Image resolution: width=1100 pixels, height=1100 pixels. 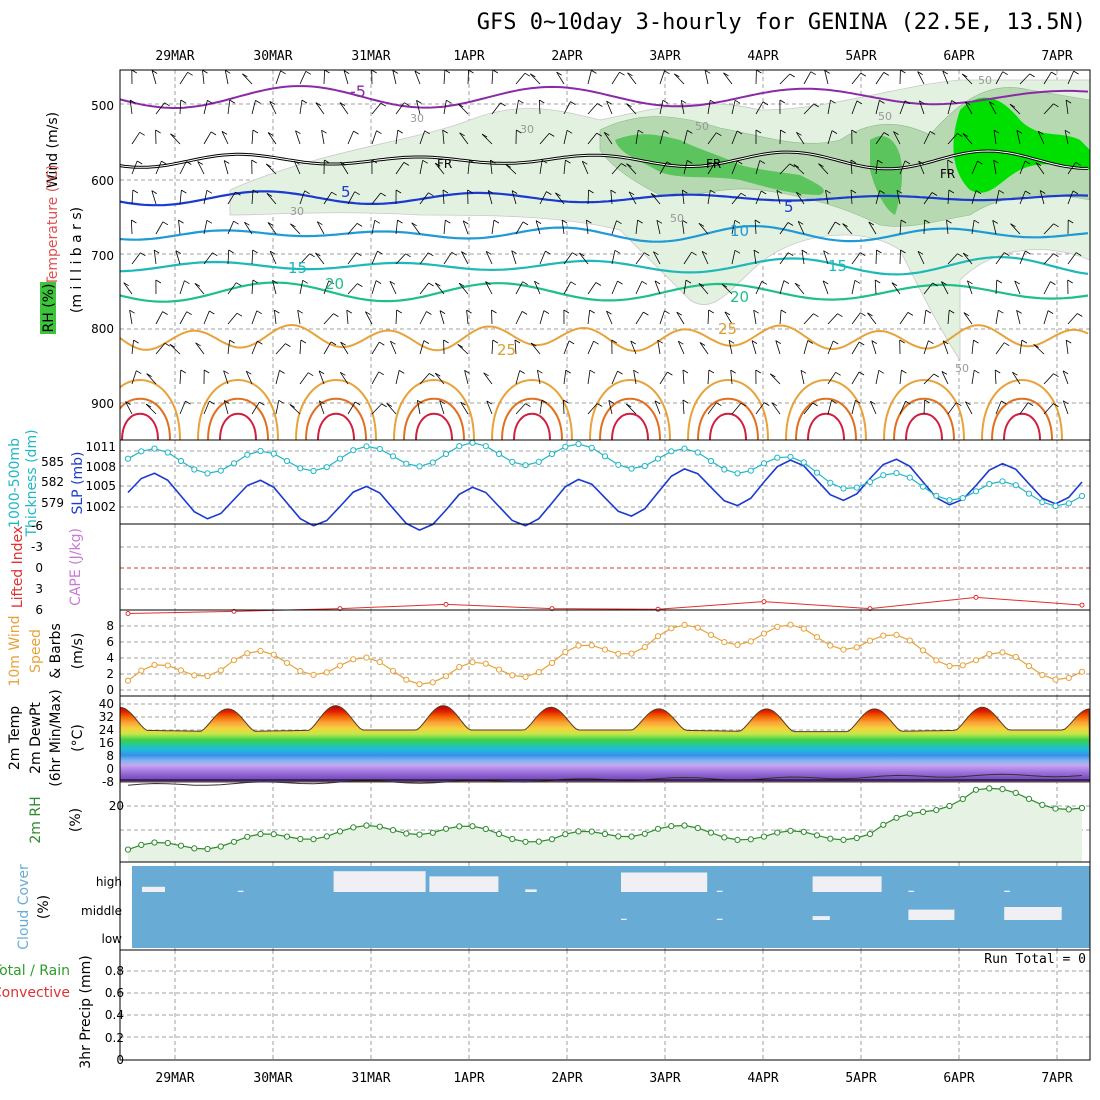 What do you see at coordinates (272, 1078) in the screenshot?
I see `date-tick-label: 30MAR` at bounding box center [272, 1078].